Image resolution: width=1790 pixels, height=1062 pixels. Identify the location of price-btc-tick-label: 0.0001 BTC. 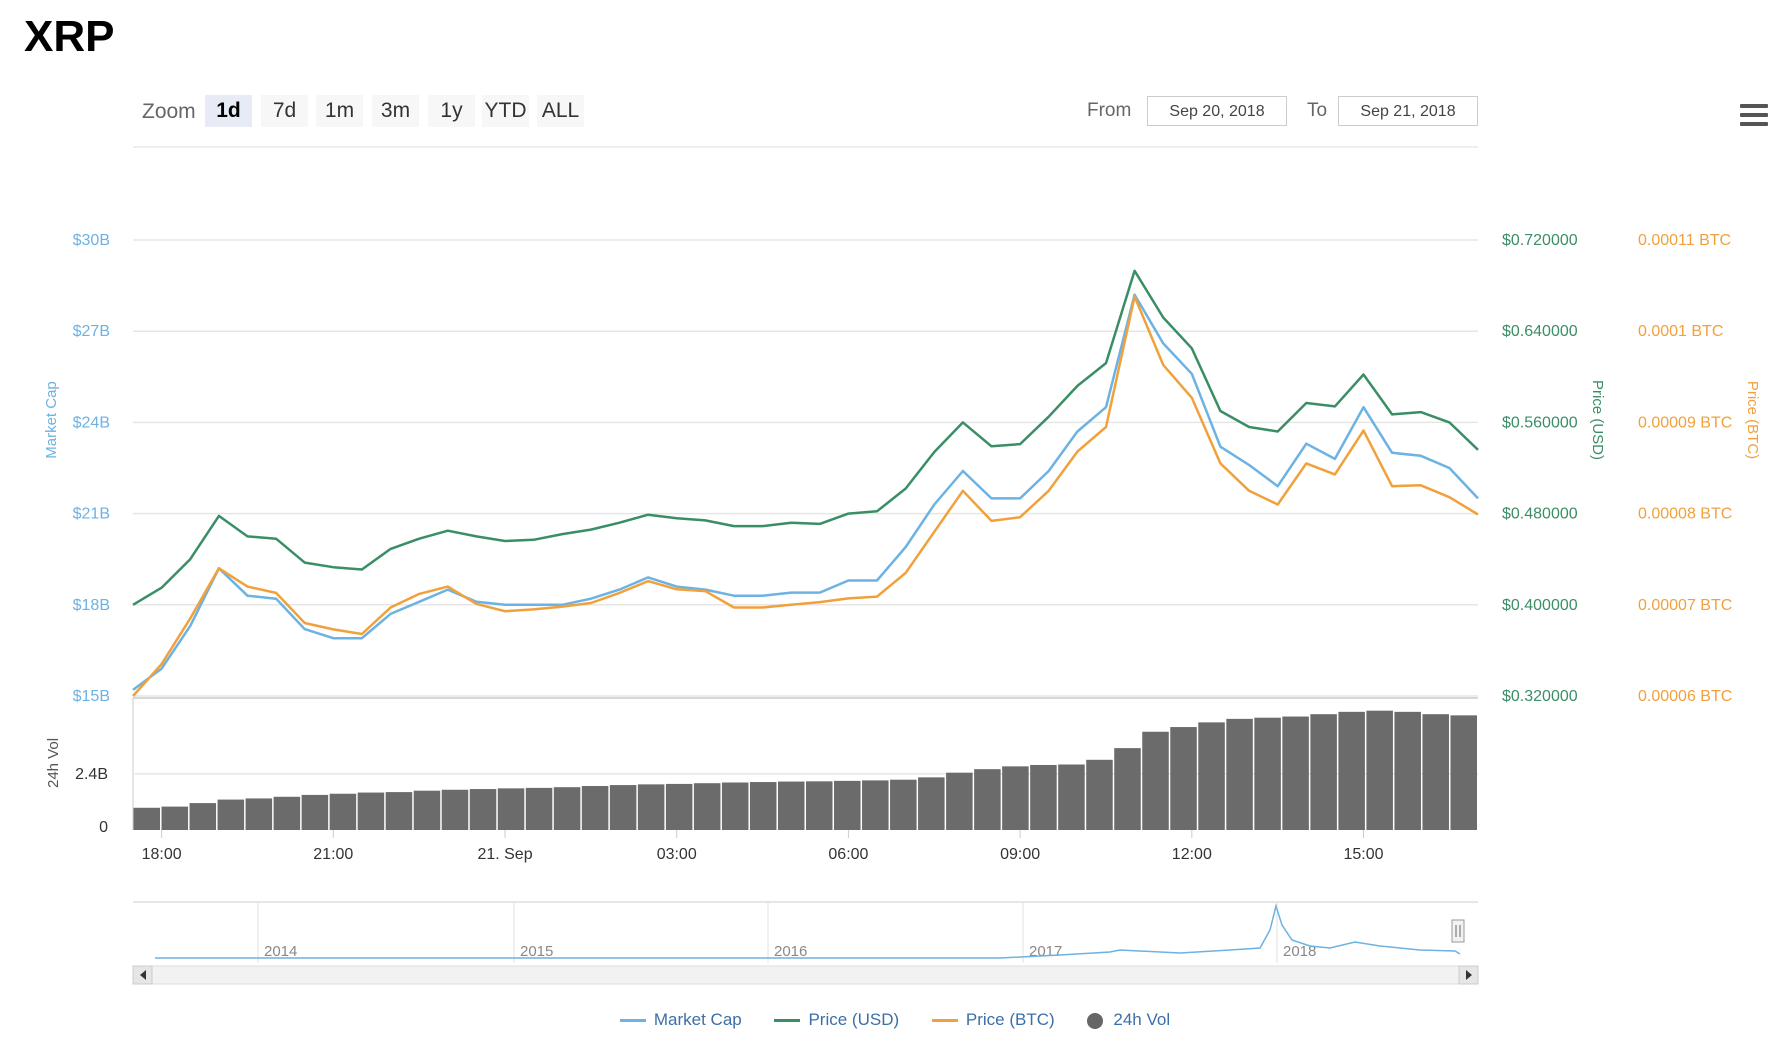
(1680, 331).